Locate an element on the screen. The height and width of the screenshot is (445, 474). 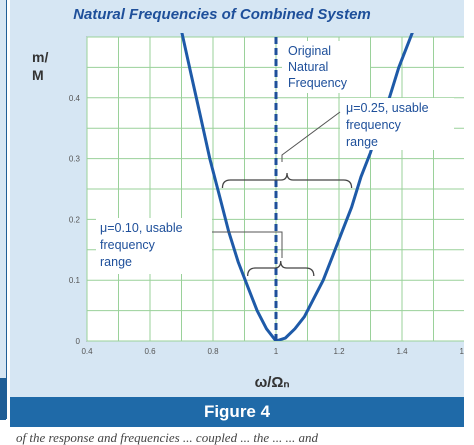
reference-line-label: Frequency is located at coordinates (318, 83).